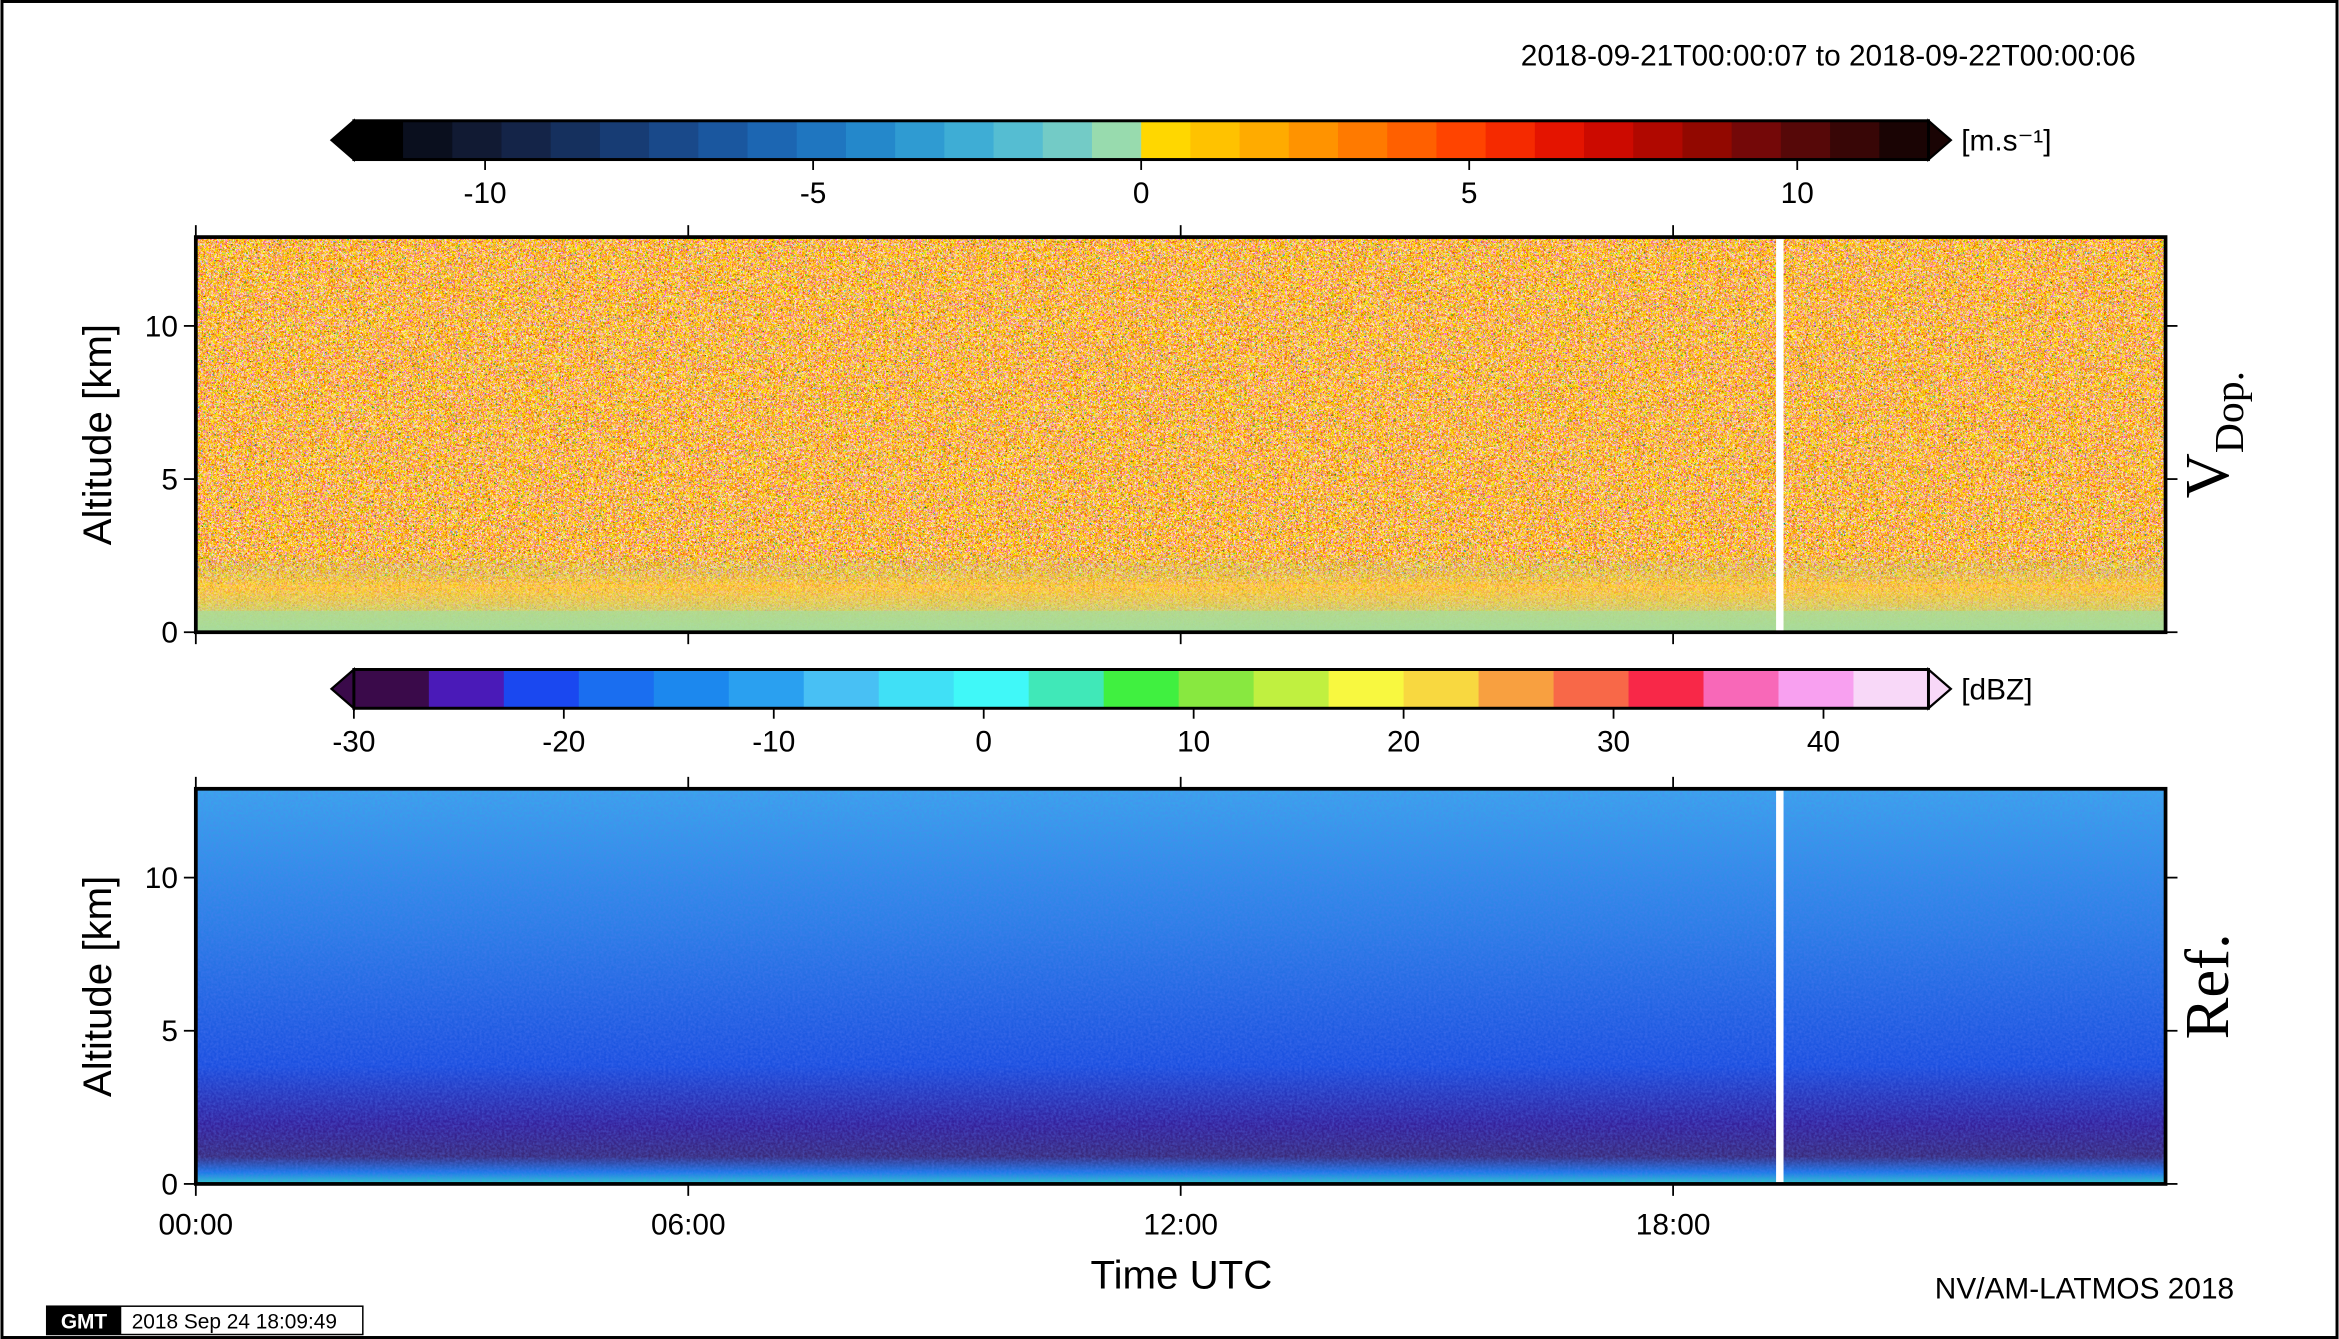 This screenshot has height=1339, width=2339. What do you see at coordinates (1823, 742) in the screenshot?
I see `colorbar-tick-label: 40` at bounding box center [1823, 742].